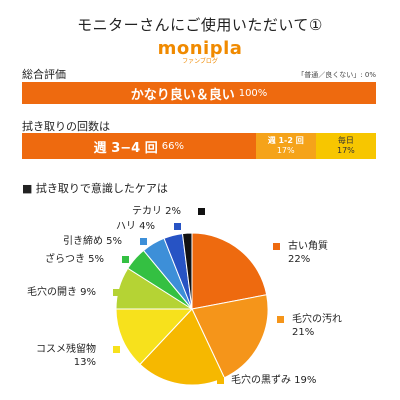  I want to click on pie-slice-label: 毛穴の黒ずみ 19%, so click(273, 379).